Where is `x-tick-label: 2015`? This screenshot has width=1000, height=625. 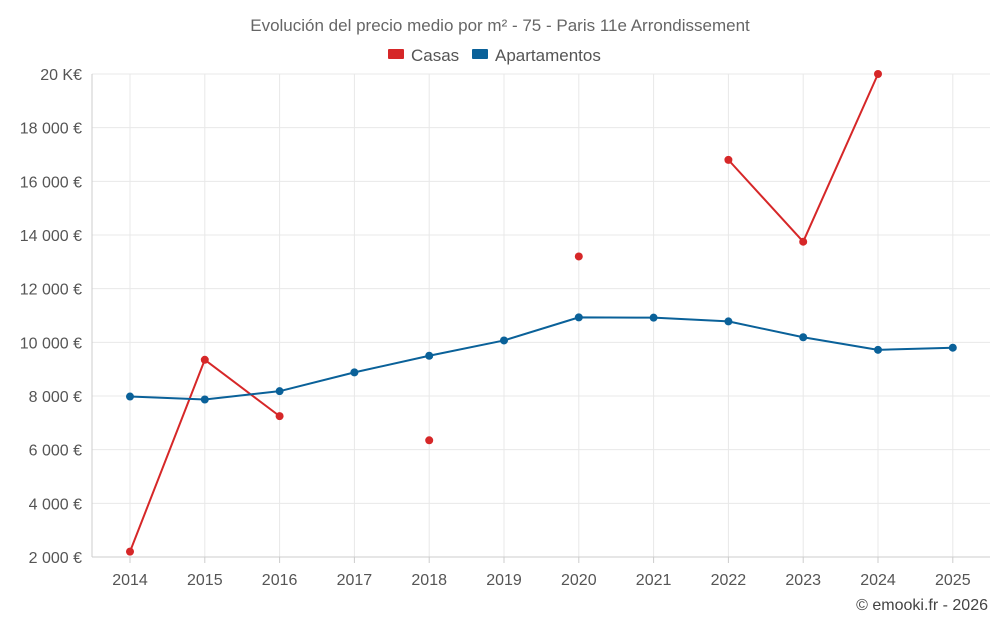
x-tick-label: 2015 is located at coordinates (205, 580).